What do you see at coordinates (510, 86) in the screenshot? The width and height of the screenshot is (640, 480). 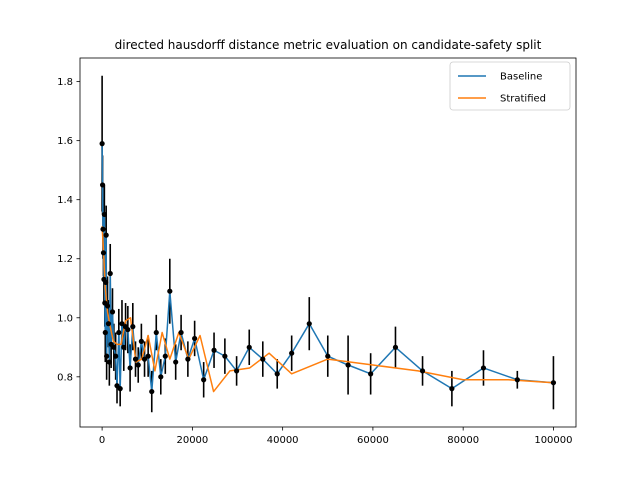 I see `legend: Baseline Stratified` at bounding box center [510, 86].